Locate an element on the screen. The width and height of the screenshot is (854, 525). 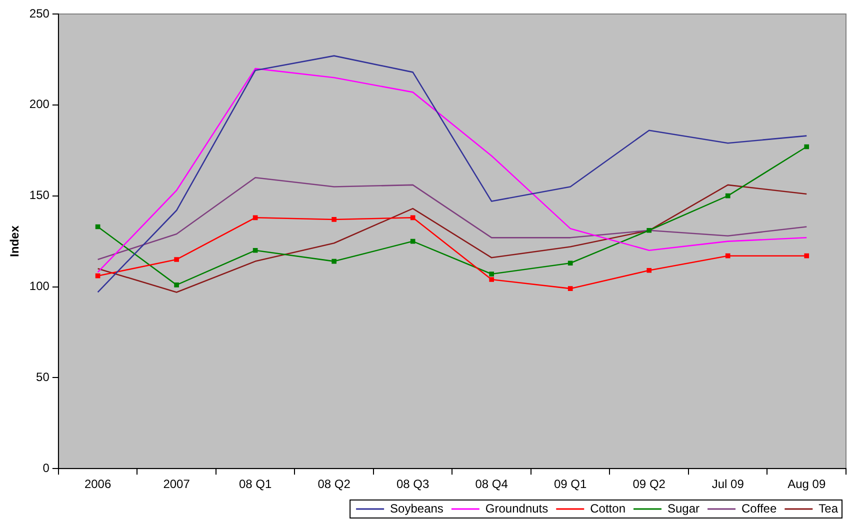
legend-label: Coffee is located at coordinates (759, 508).